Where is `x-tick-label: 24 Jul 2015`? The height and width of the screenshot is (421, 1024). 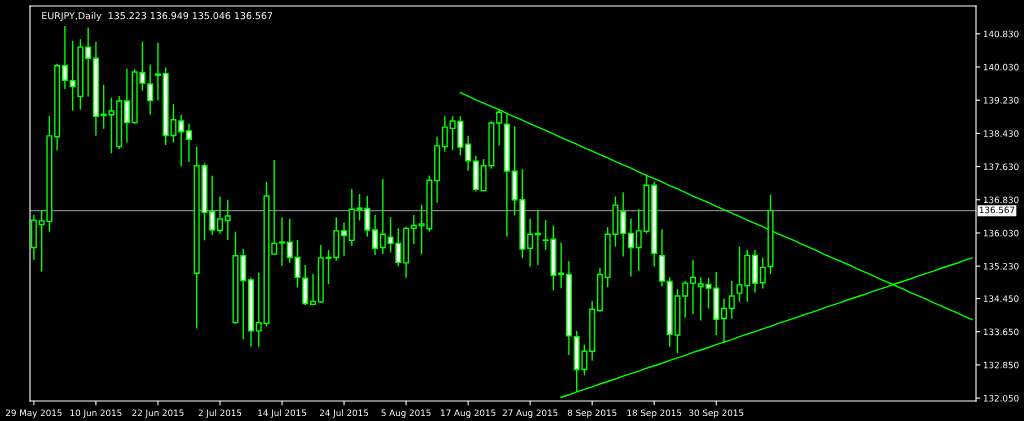
x-tick-label: 24 Jul 2015 is located at coordinates (344, 413).